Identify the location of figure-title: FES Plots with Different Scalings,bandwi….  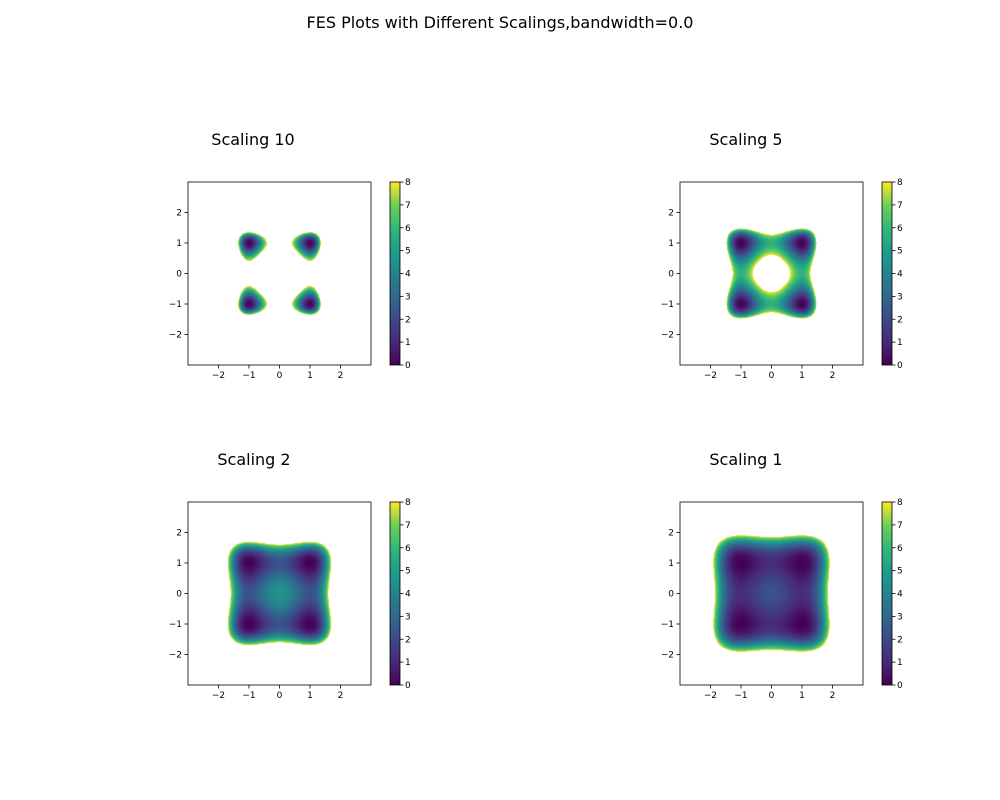
(500, 22).